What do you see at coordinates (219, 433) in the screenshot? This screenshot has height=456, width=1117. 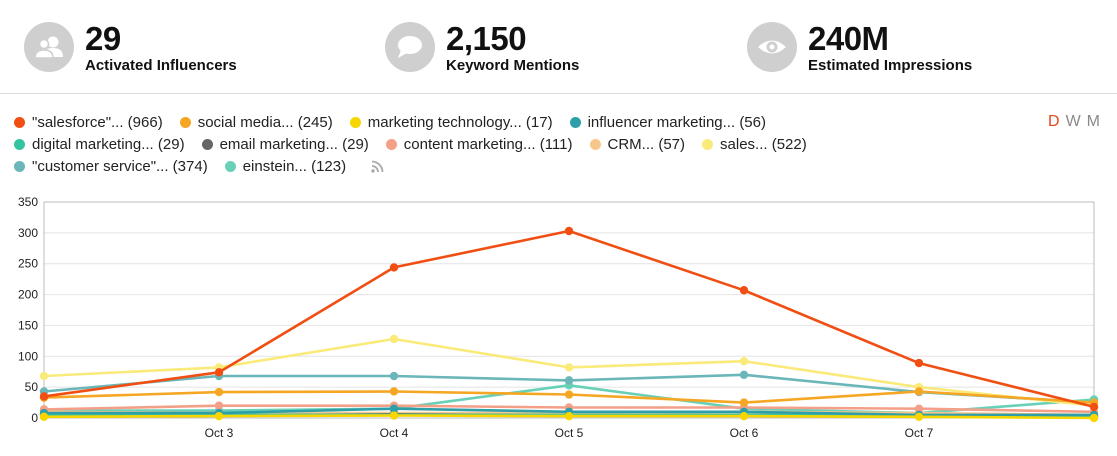 I see `x-tick-label: Oct 3` at bounding box center [219, 433].